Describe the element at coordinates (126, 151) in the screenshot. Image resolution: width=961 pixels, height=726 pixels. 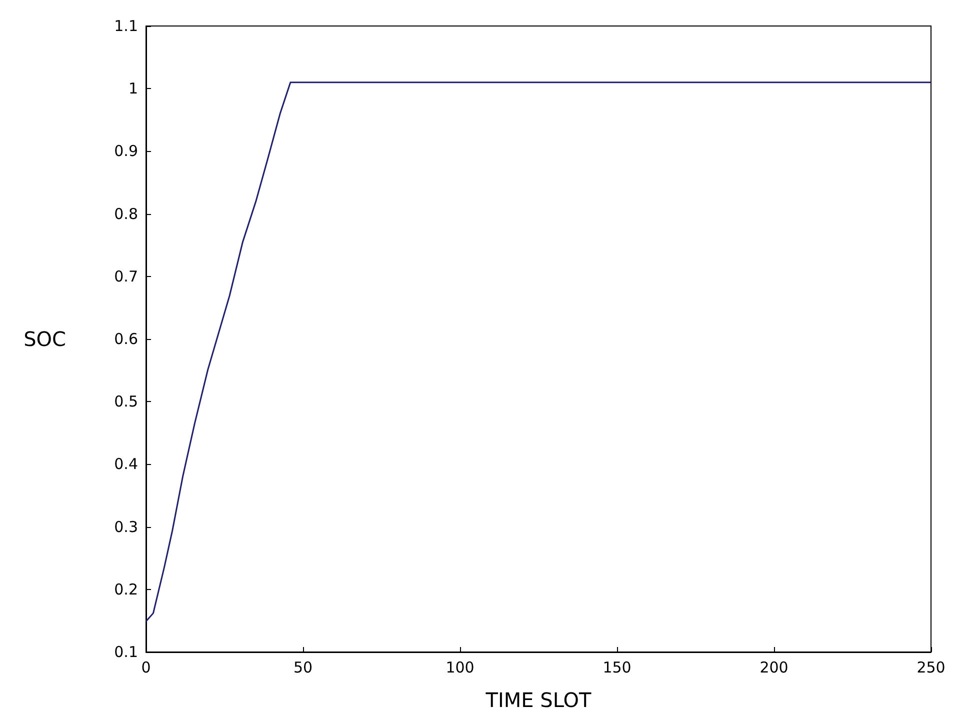
I see `y-tick-label: 0.9` at that location.